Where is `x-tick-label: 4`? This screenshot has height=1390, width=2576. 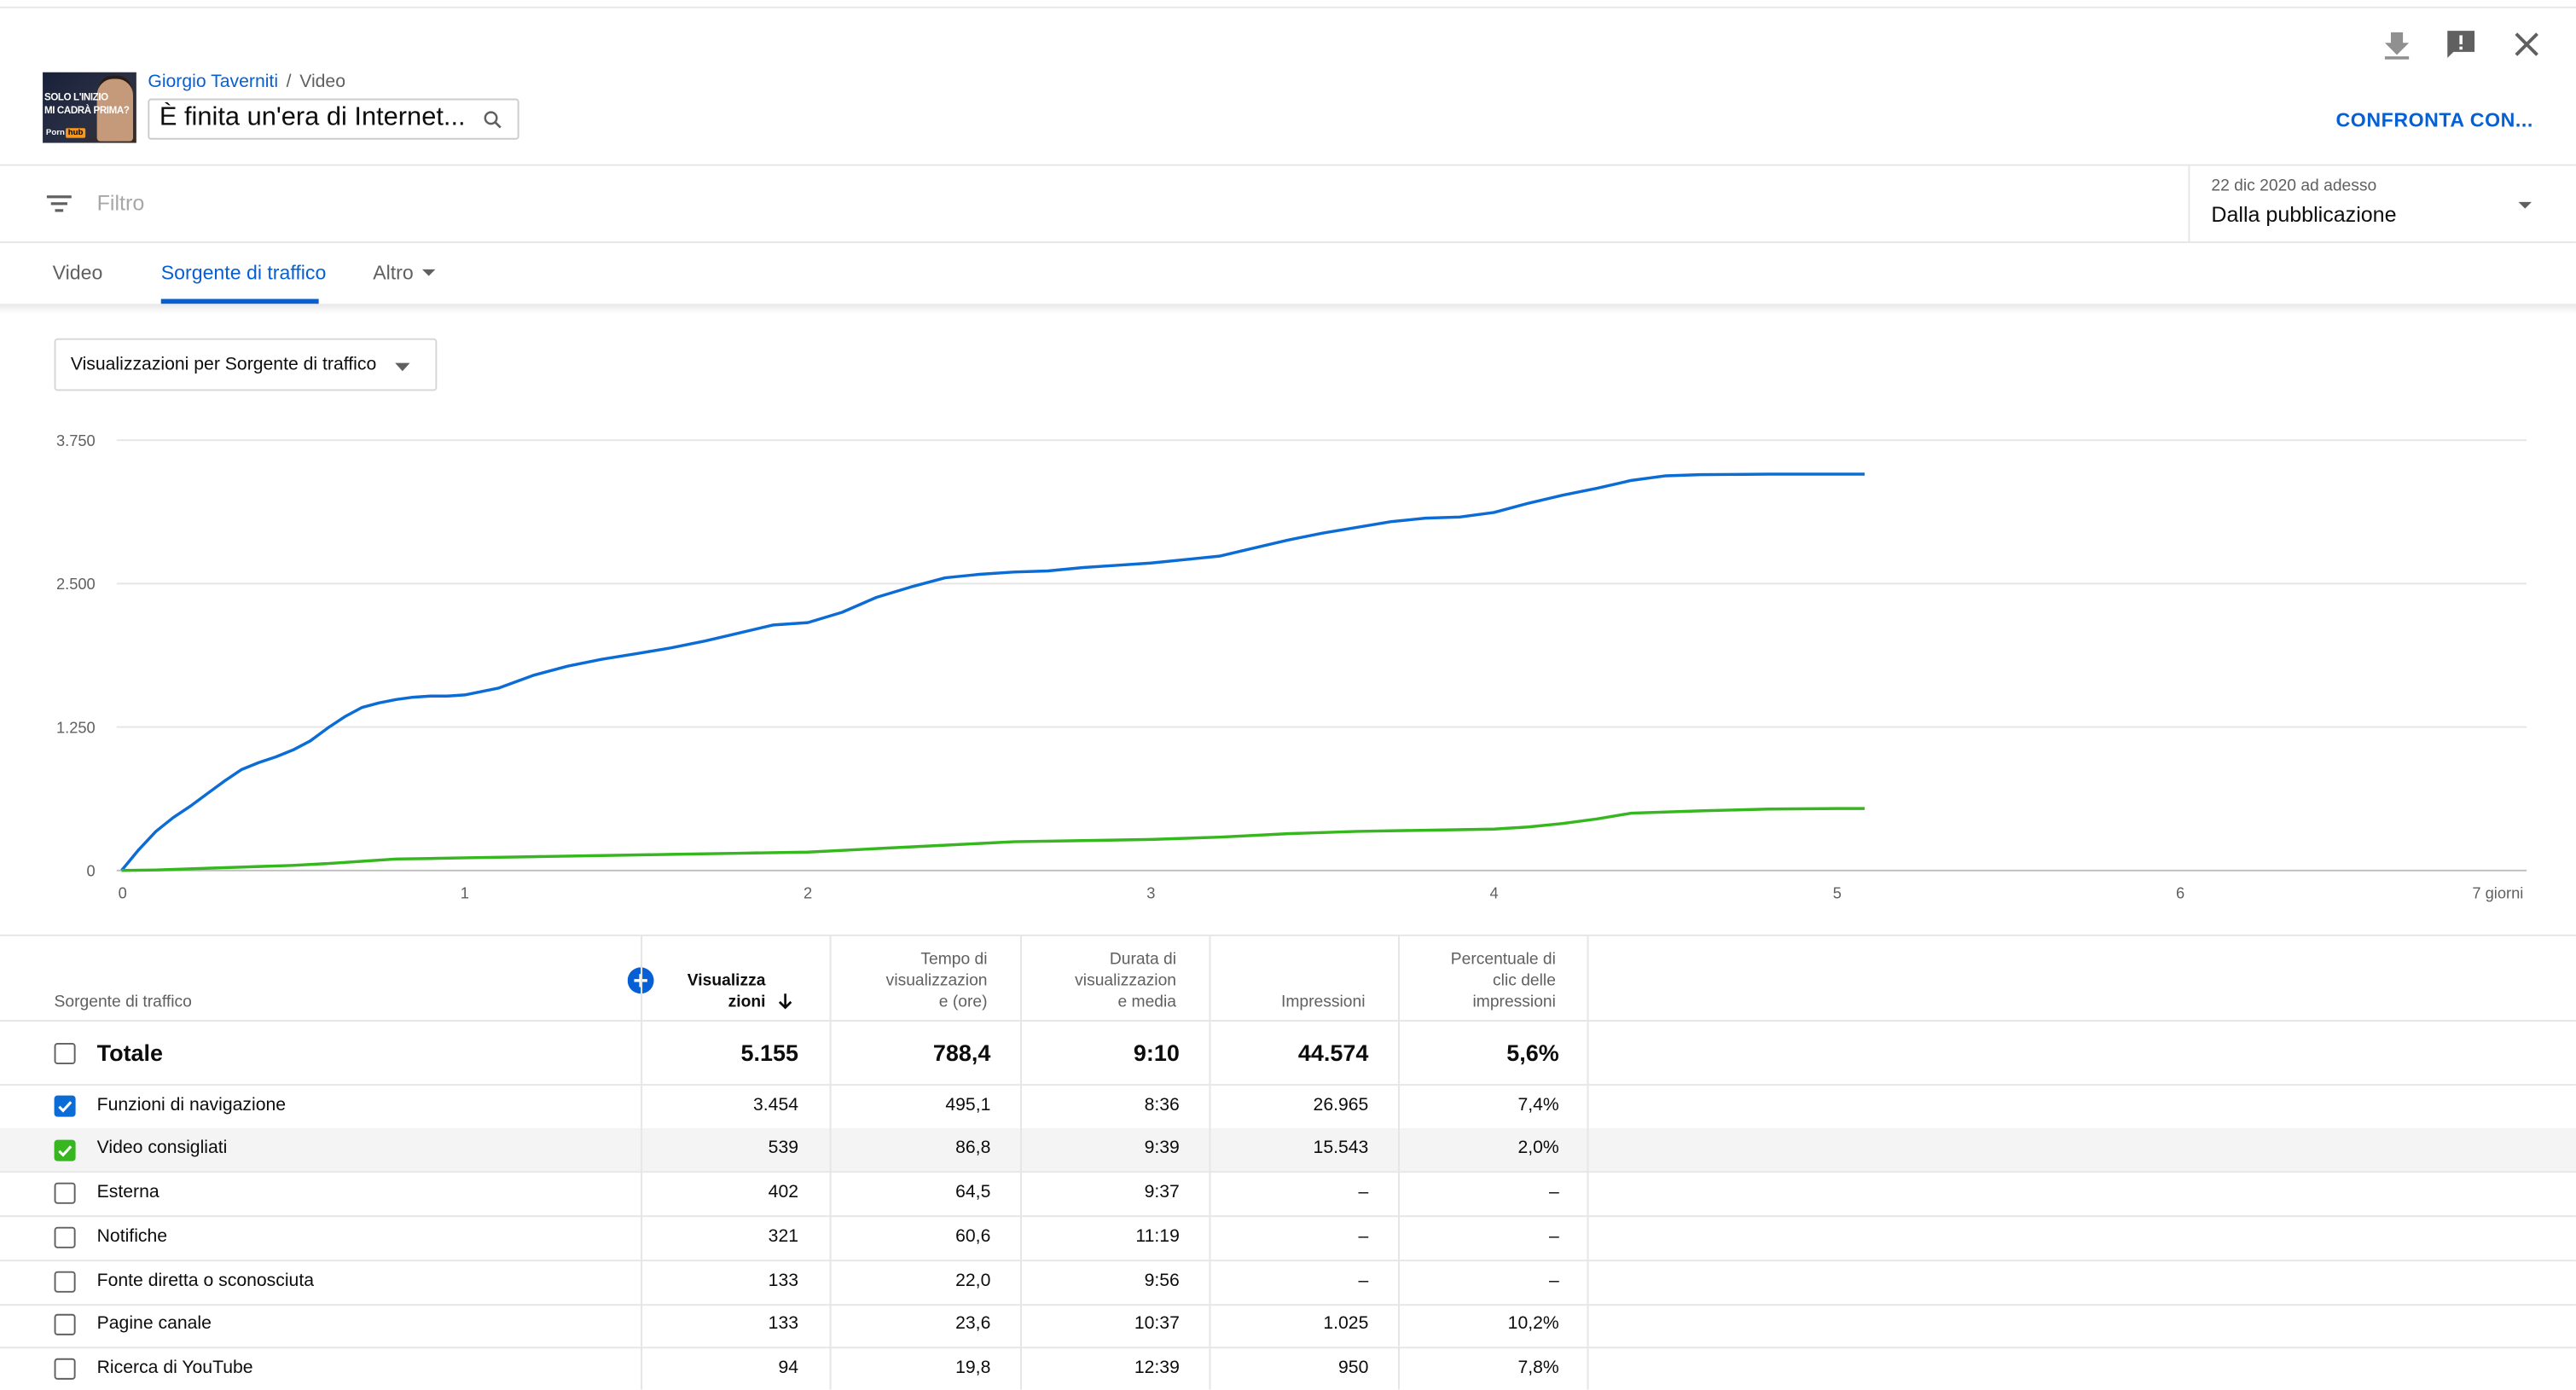
x-tick-label: 4 is located at coordinates (1493, 893).